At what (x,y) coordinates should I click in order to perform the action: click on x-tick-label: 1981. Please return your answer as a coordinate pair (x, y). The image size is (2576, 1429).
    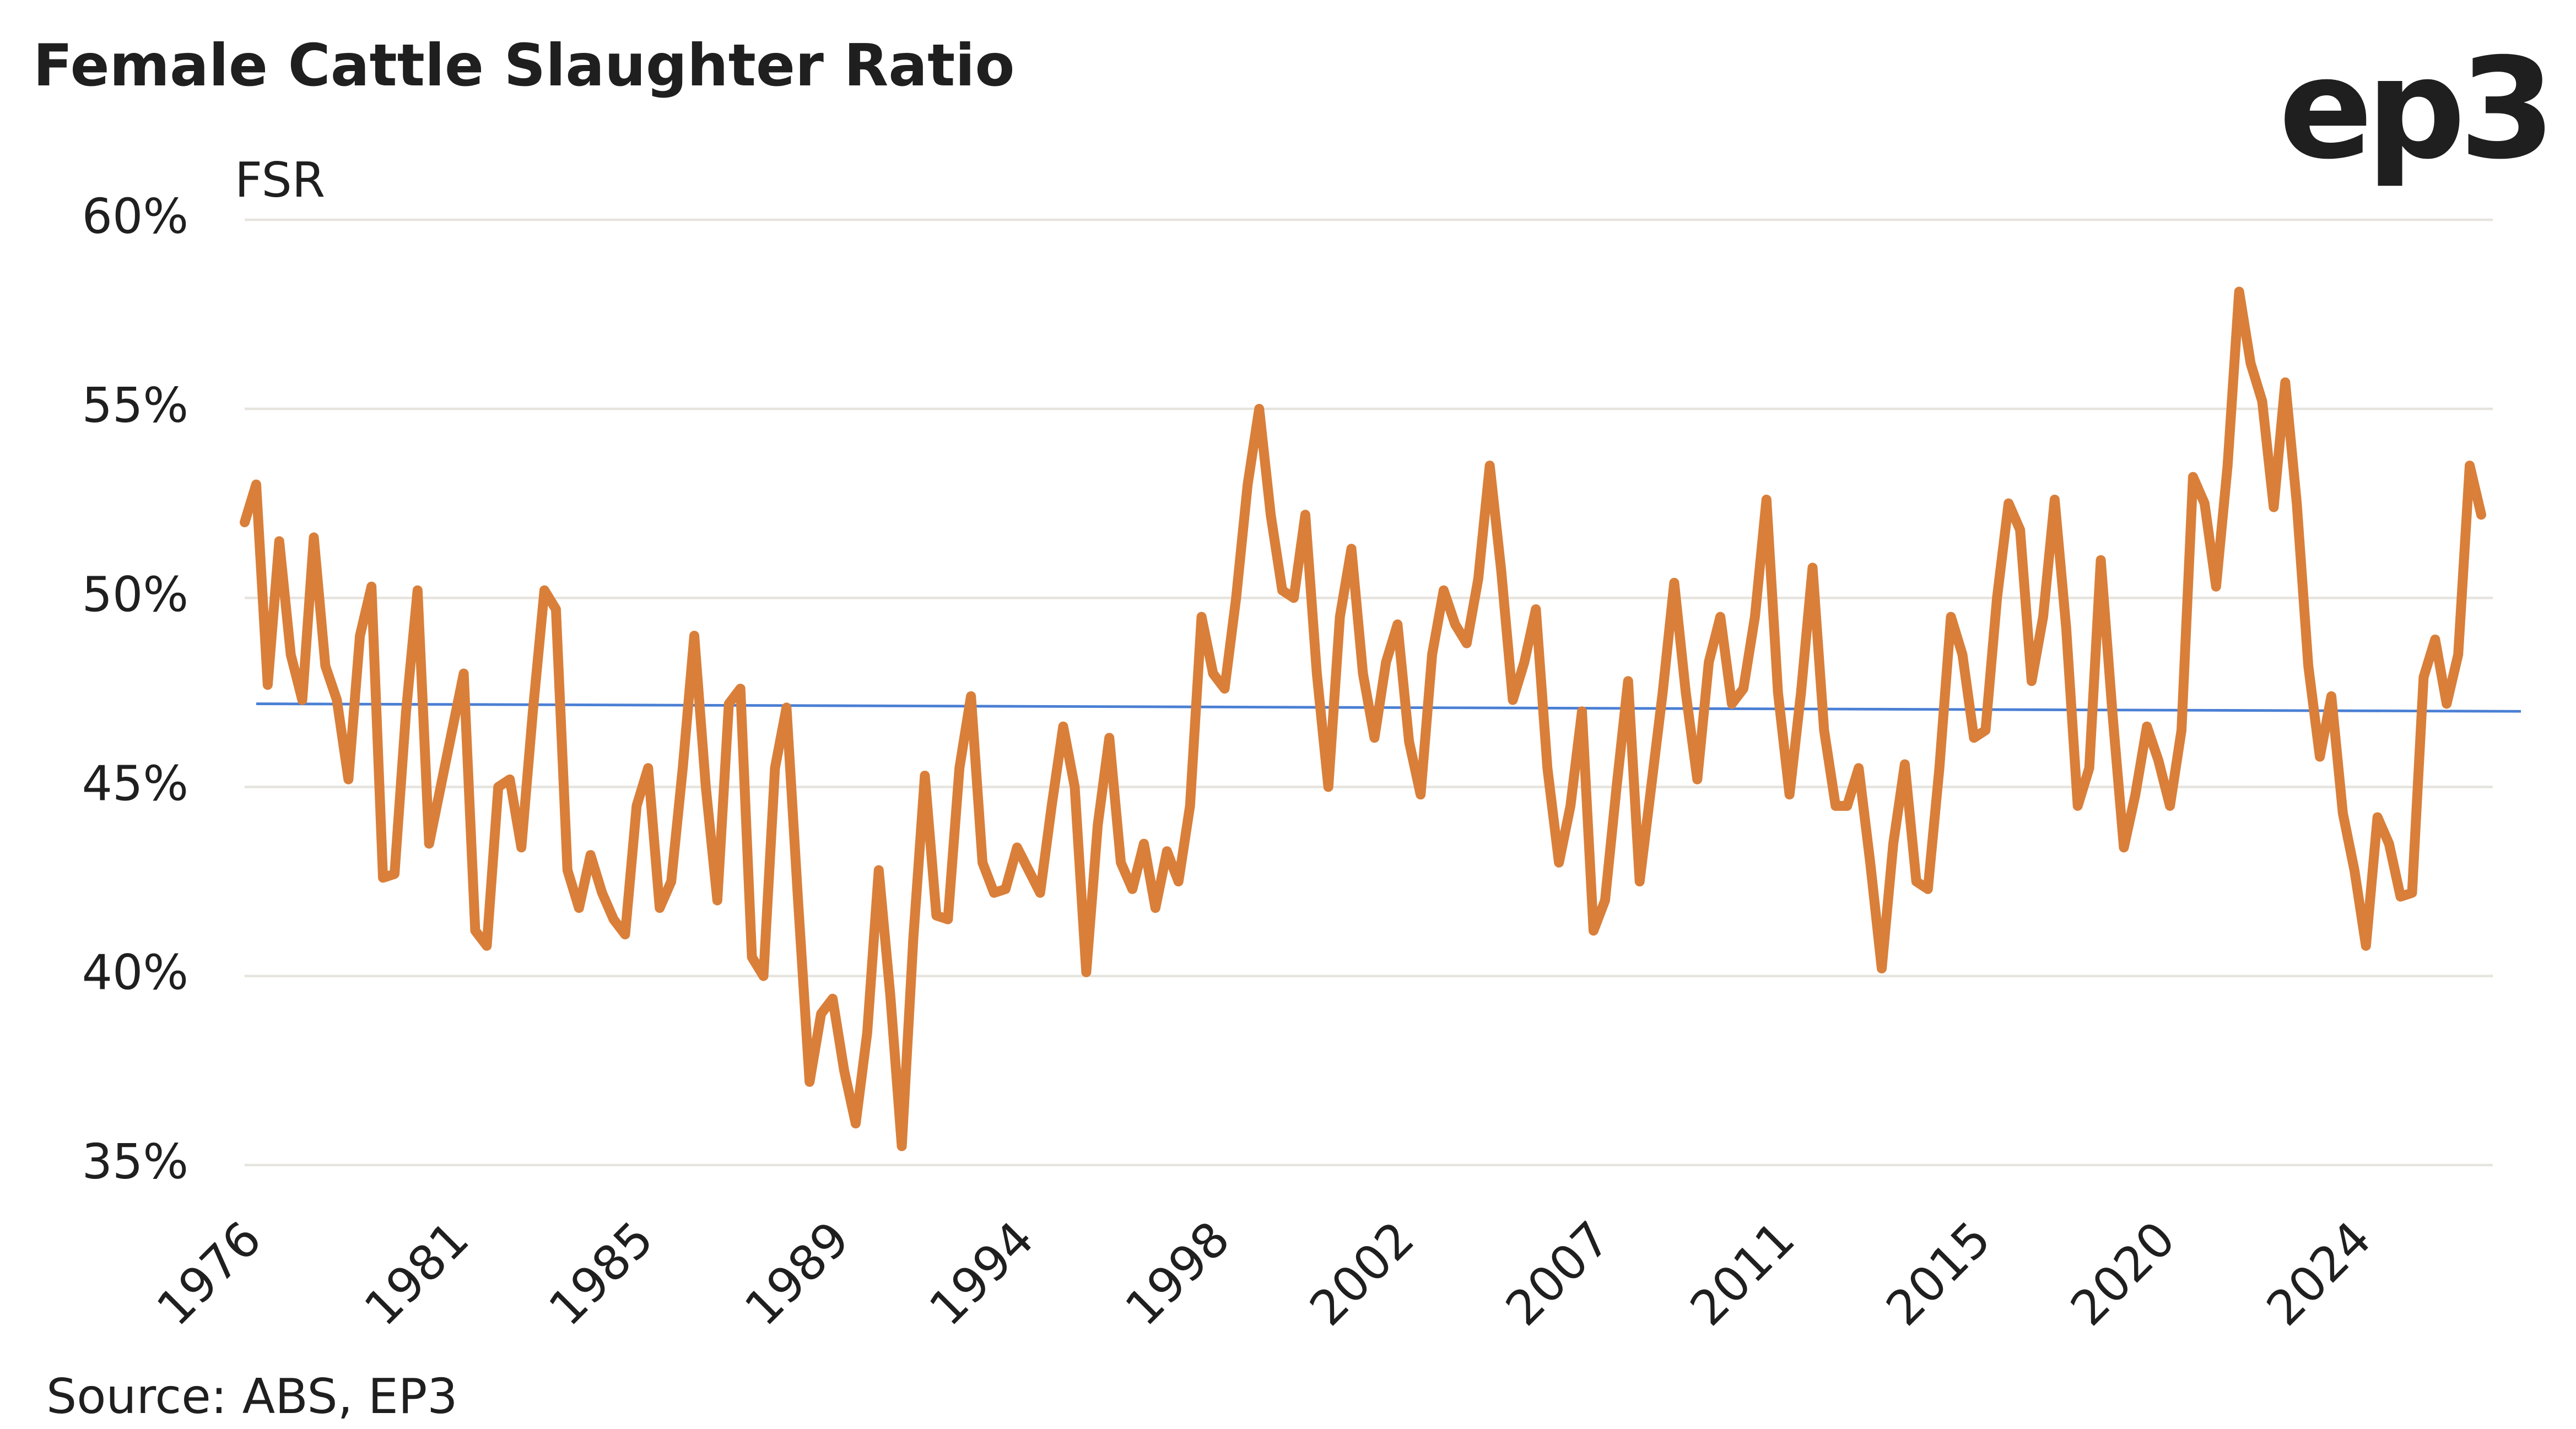
    Looking at the image, I should click on (417, 1274).